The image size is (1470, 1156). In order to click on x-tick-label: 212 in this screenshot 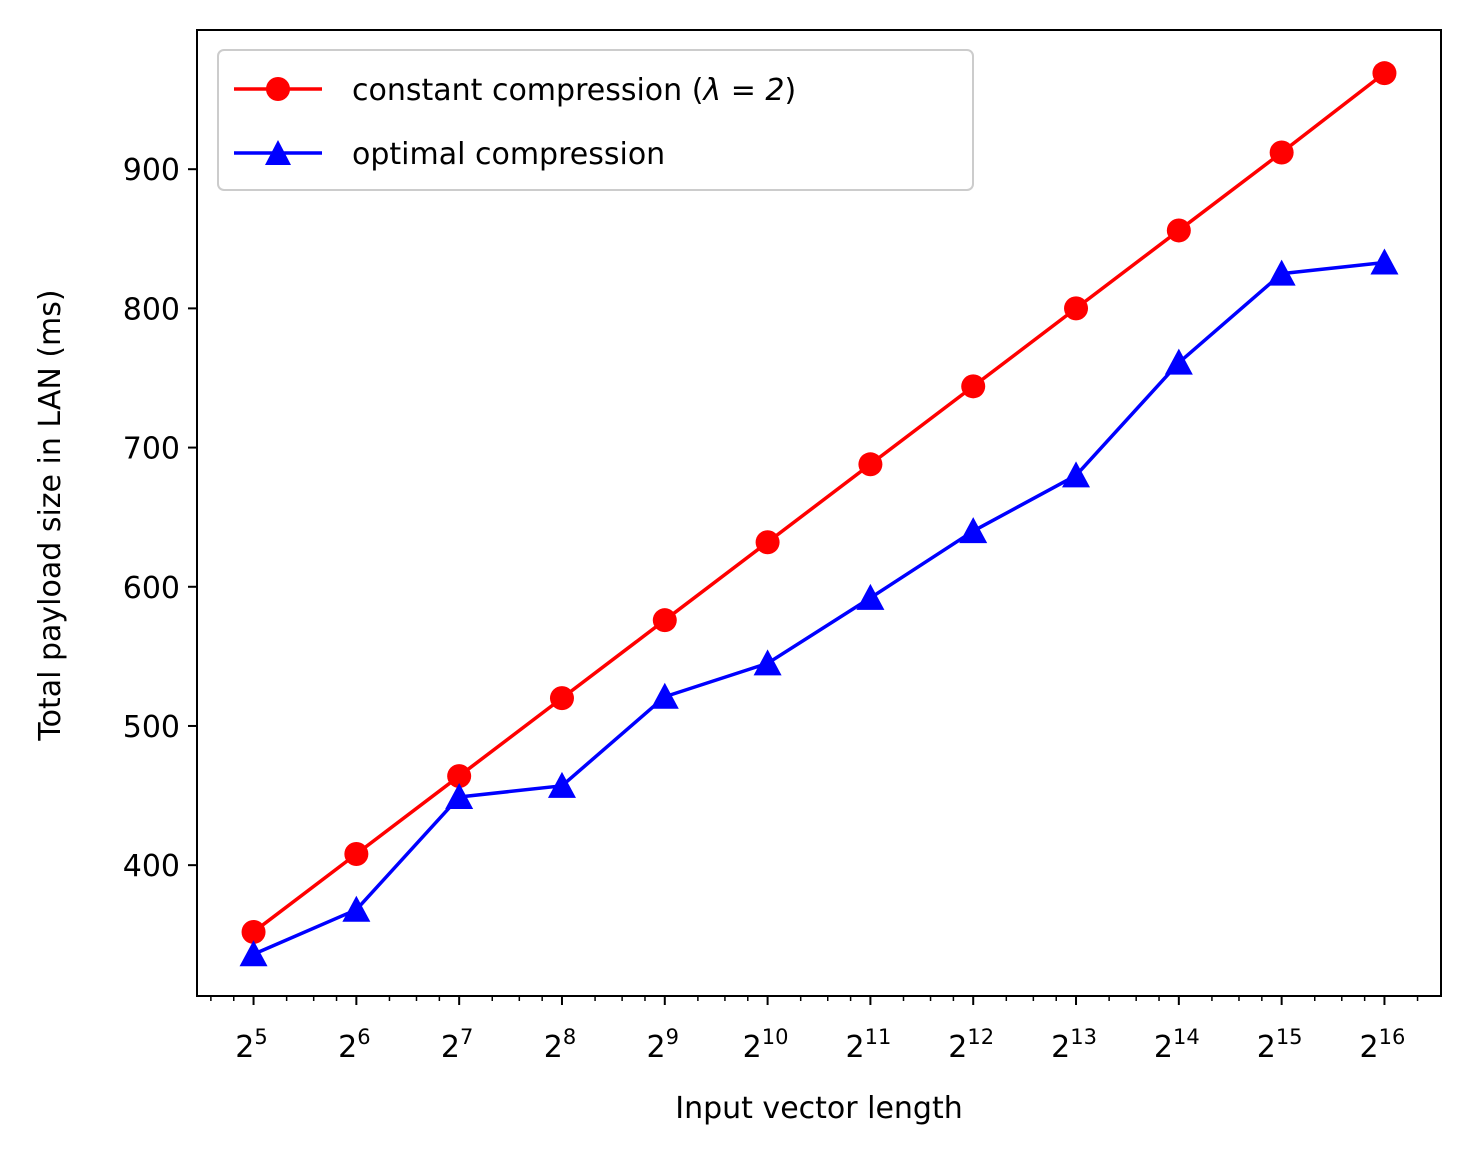, I will do `click(971, 1045)`.